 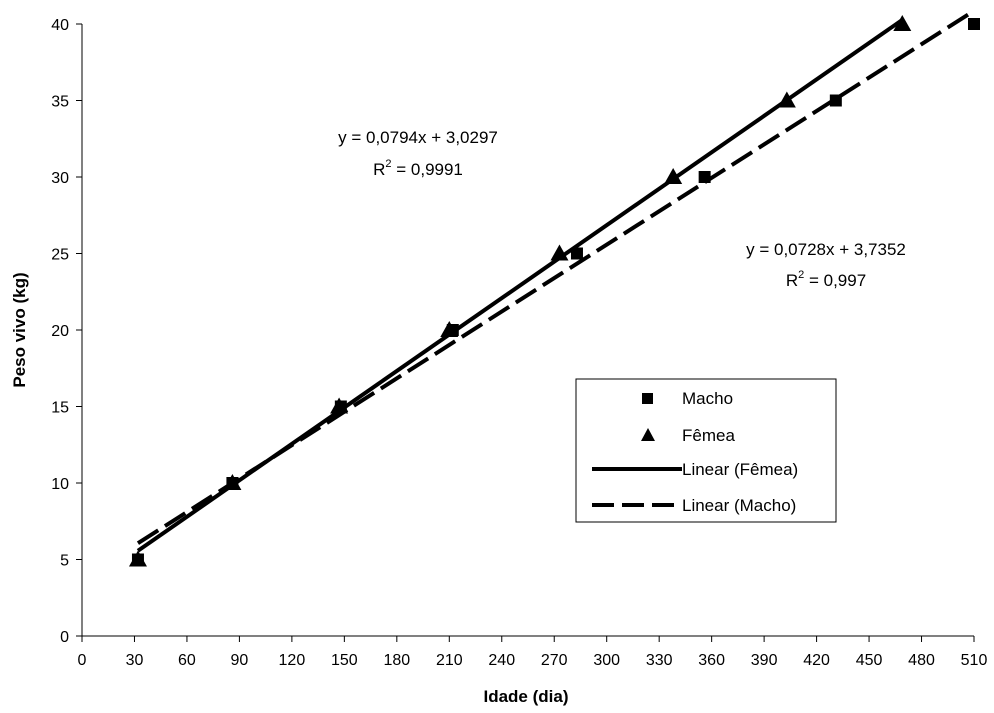 I want to click on x-tick-label: 150, so click(x=344, y=660).